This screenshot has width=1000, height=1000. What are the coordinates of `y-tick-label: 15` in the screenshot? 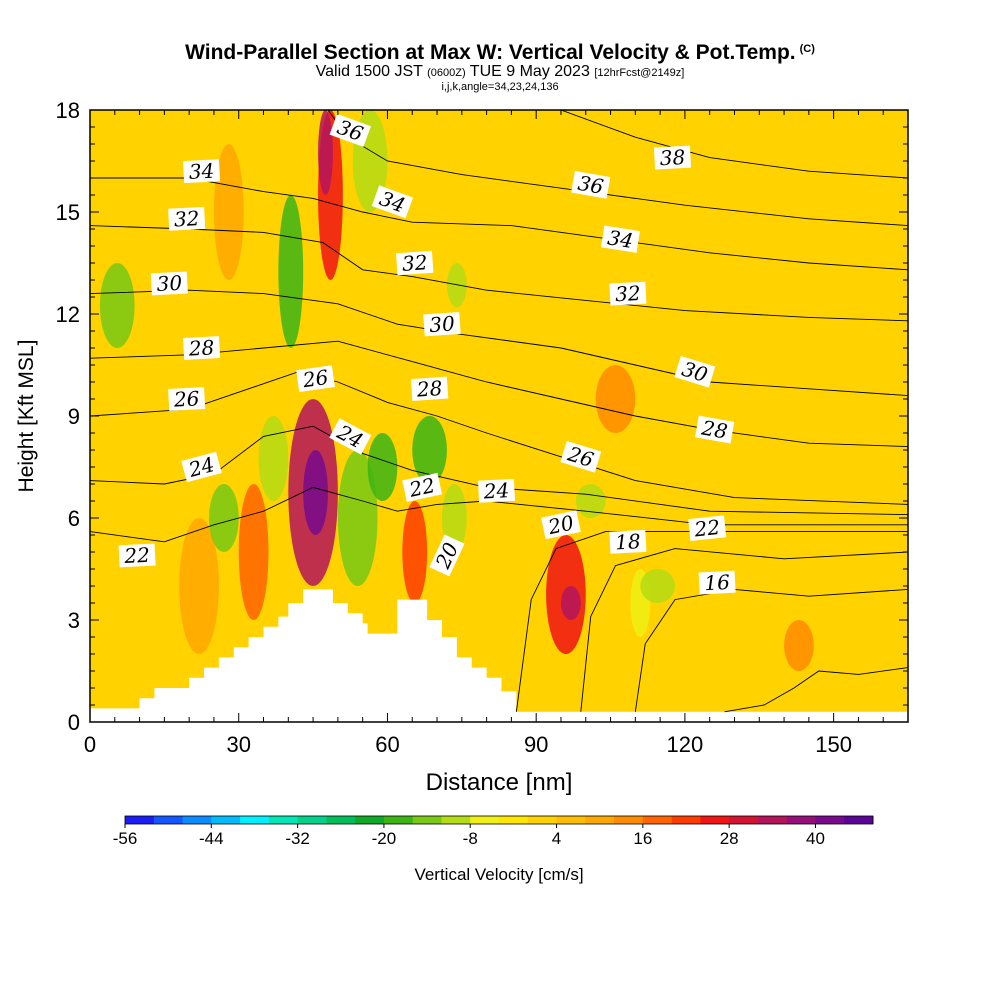 It's located at (68, 212).